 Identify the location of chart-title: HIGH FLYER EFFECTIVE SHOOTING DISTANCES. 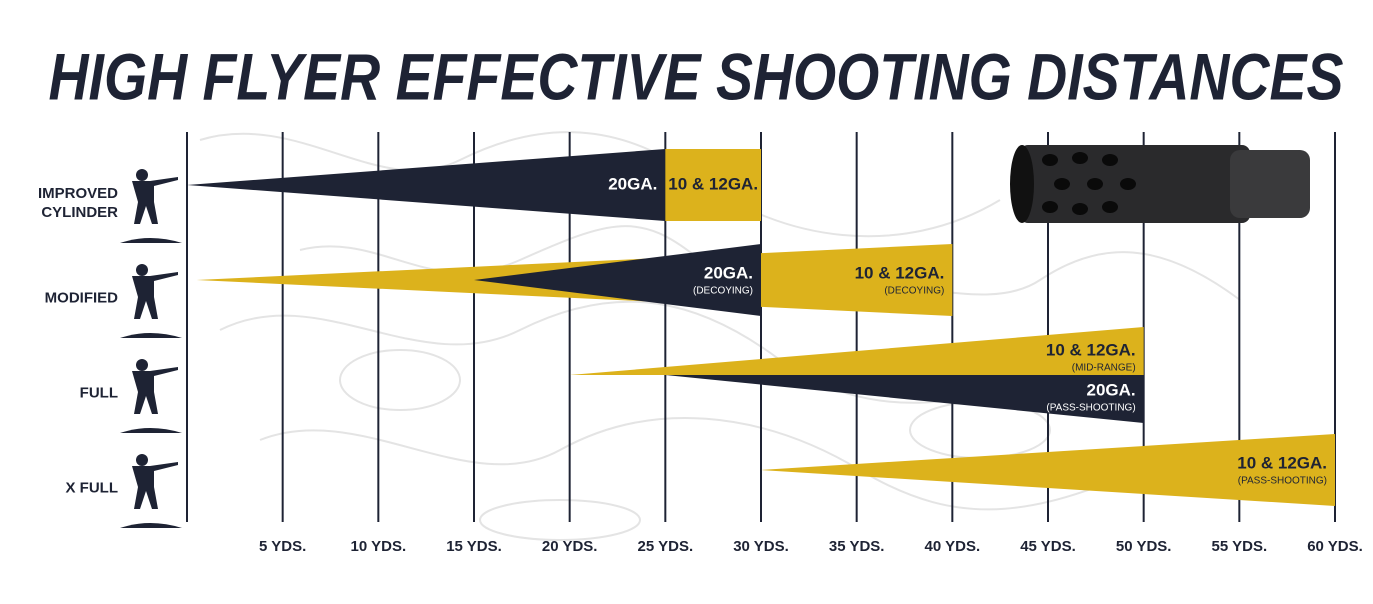
(696, 76).